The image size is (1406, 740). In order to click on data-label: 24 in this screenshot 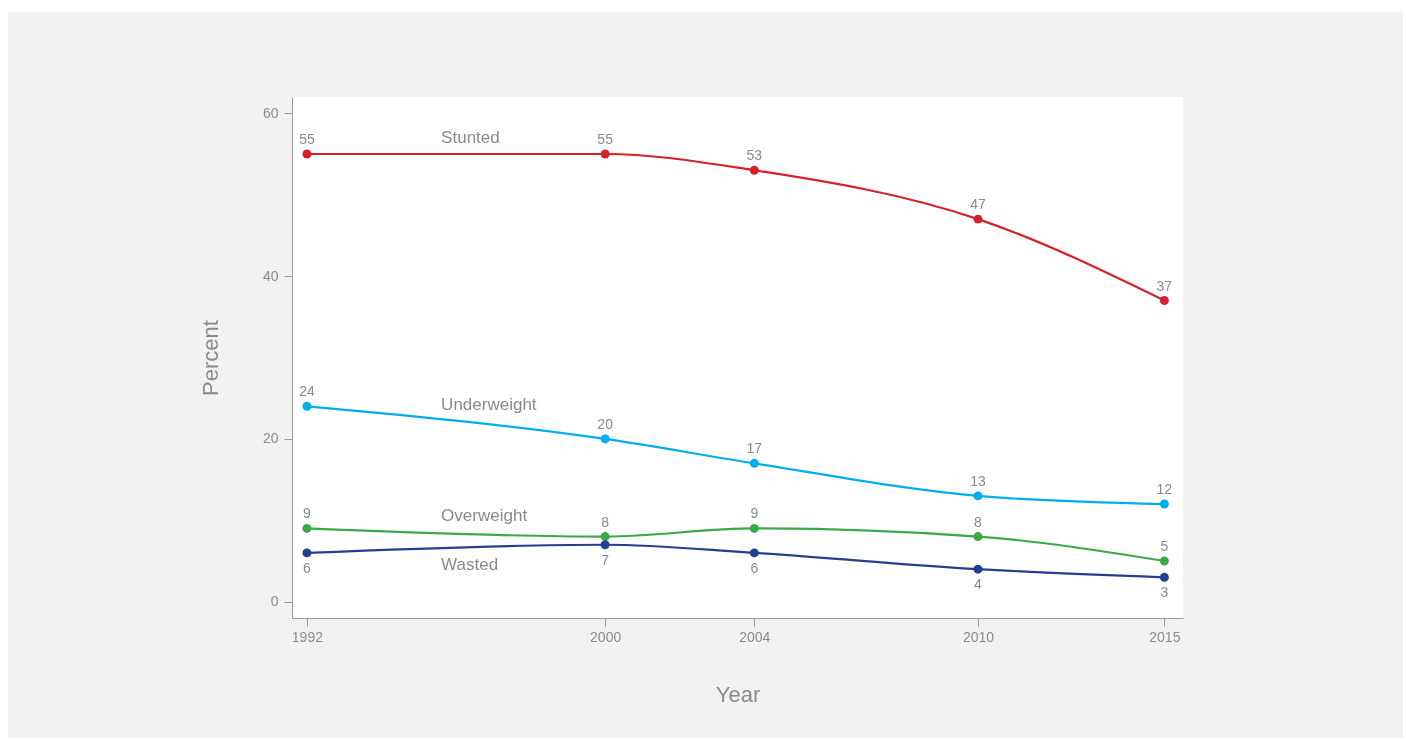, I will do `click(307, 391)`.